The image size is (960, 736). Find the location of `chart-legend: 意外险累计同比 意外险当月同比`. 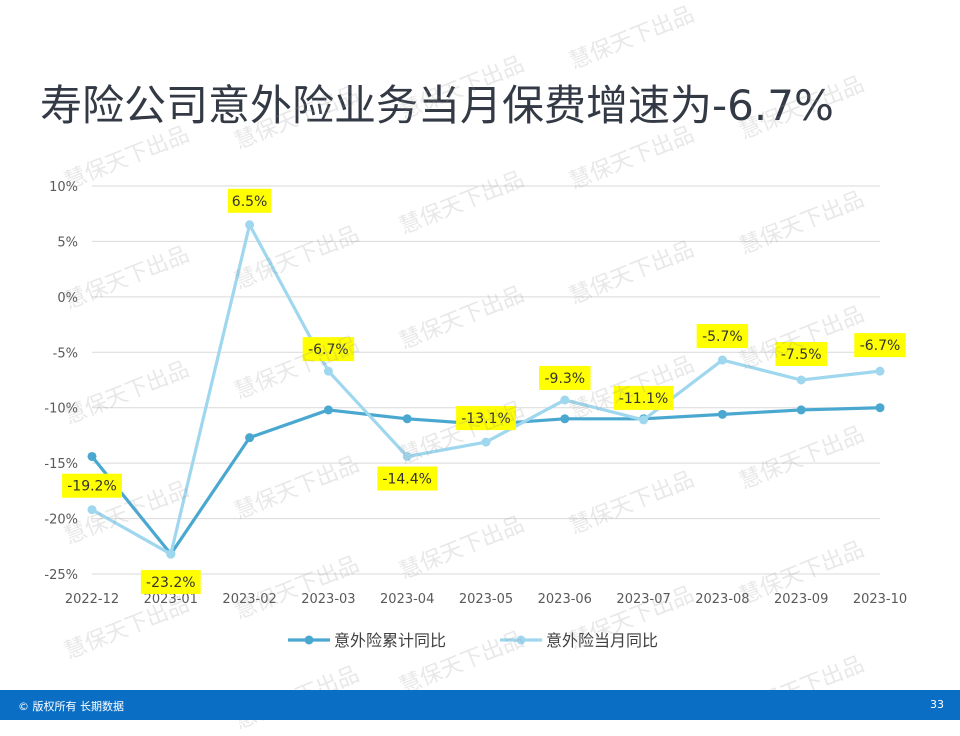

chart-legend: 意外险累计同比 意外险当月同比 is located at coordinates (473, 640).